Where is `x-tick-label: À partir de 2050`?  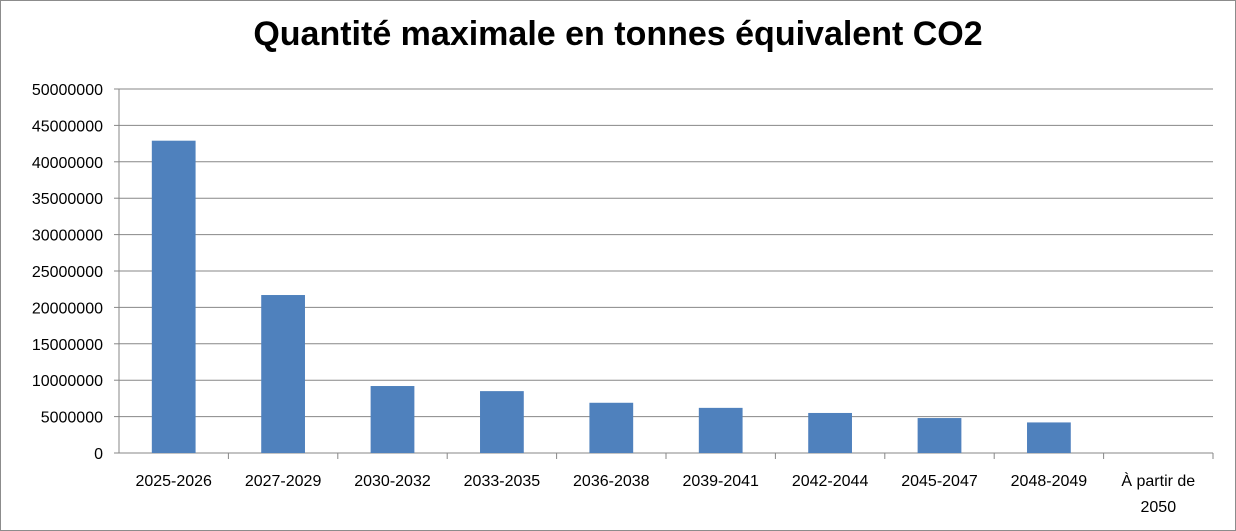 x-tick-label: À partir de 2050 is located at coordinates (1158, 493).